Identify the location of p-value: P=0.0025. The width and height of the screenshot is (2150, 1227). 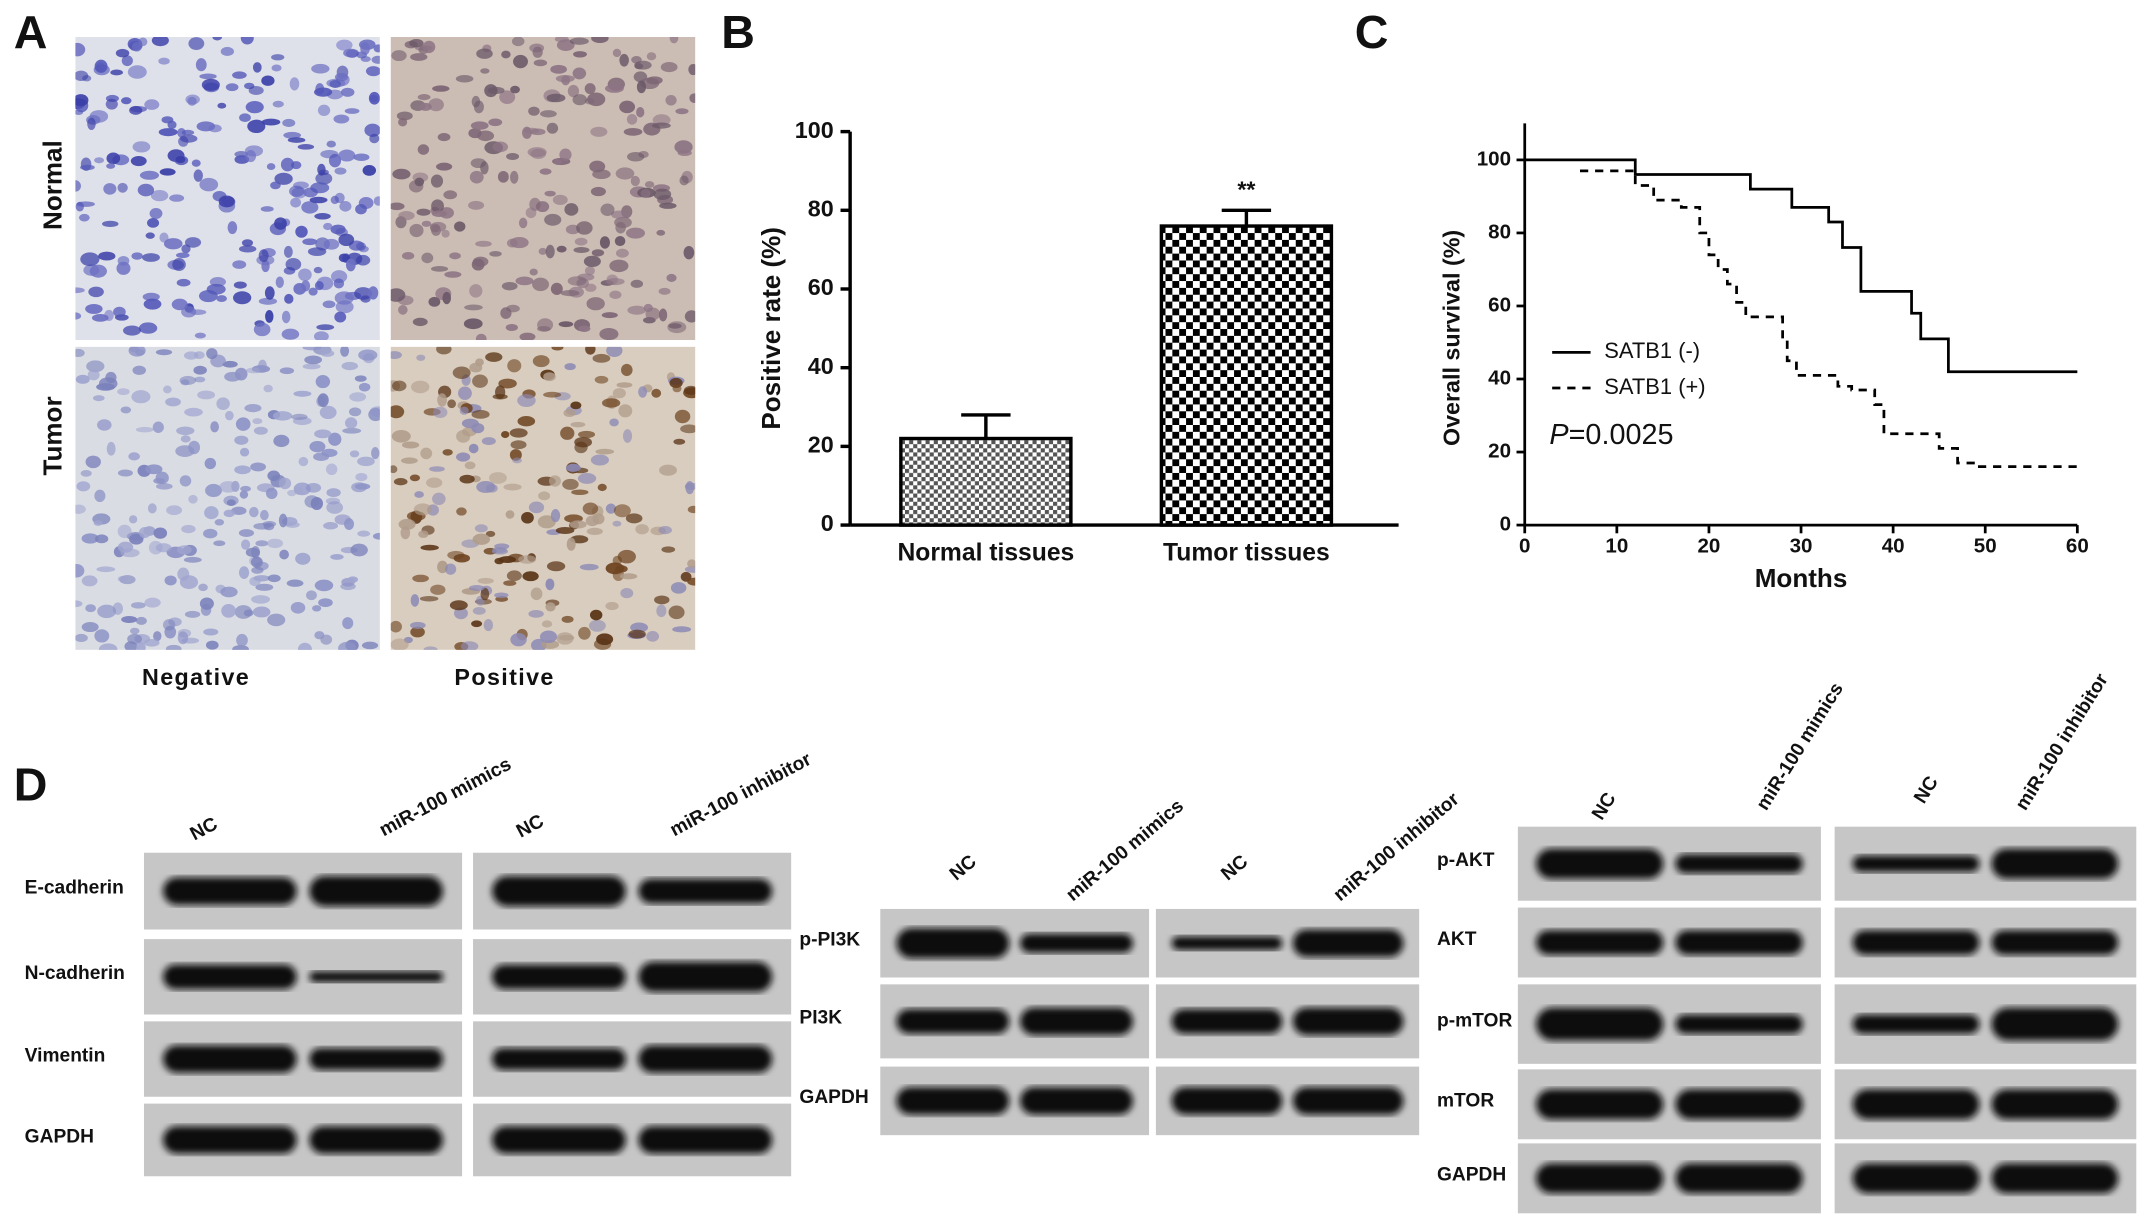
(1611, 435).